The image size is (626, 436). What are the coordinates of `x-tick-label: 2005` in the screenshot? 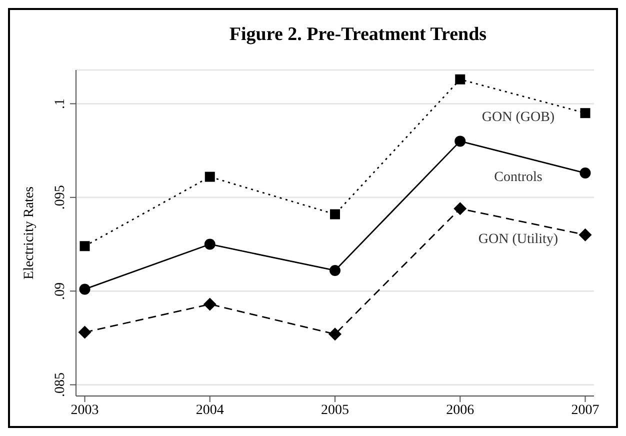 It's located at (335, 410).